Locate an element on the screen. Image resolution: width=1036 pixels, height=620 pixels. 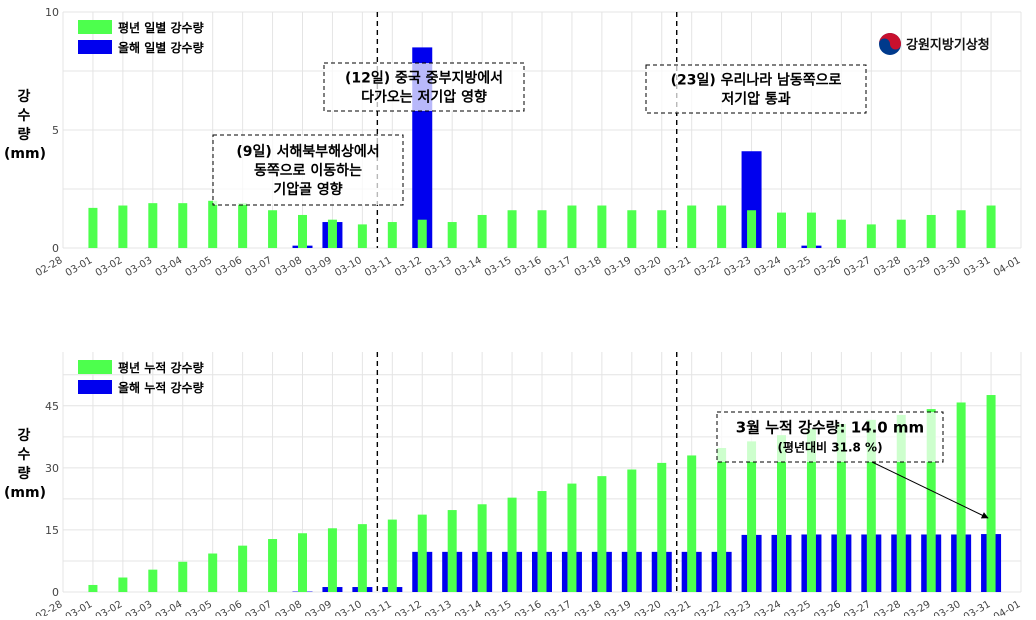
daily-ylabel-char: 량 is located at coordinates (24, 135).